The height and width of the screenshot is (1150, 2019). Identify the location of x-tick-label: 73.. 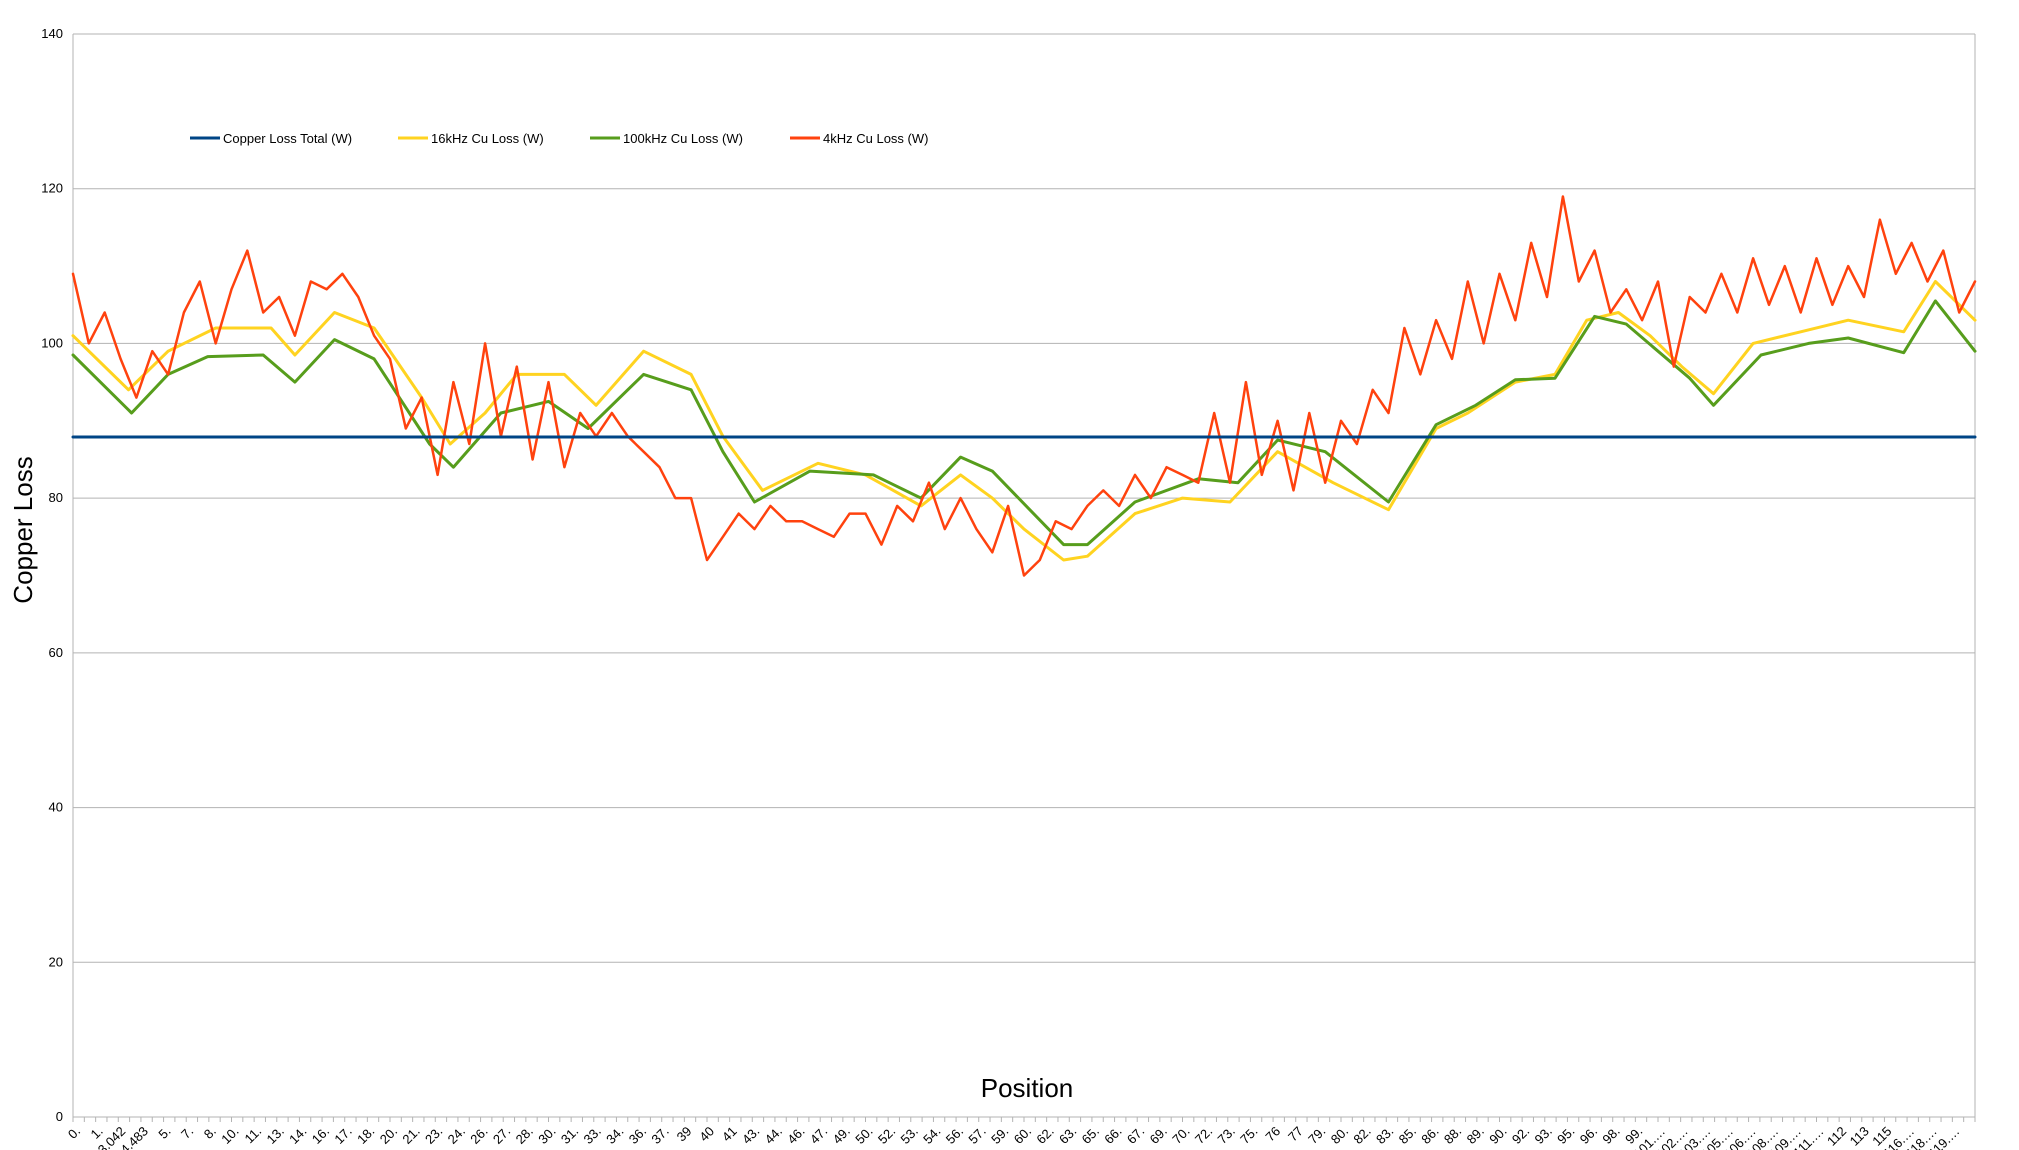
(1226, 1135).